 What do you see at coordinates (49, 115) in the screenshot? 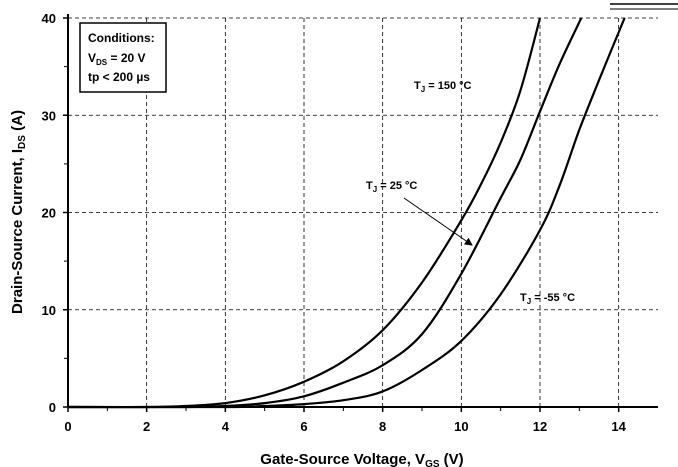
I see `y-tick-label: 30` at bounding box center [49, 115].